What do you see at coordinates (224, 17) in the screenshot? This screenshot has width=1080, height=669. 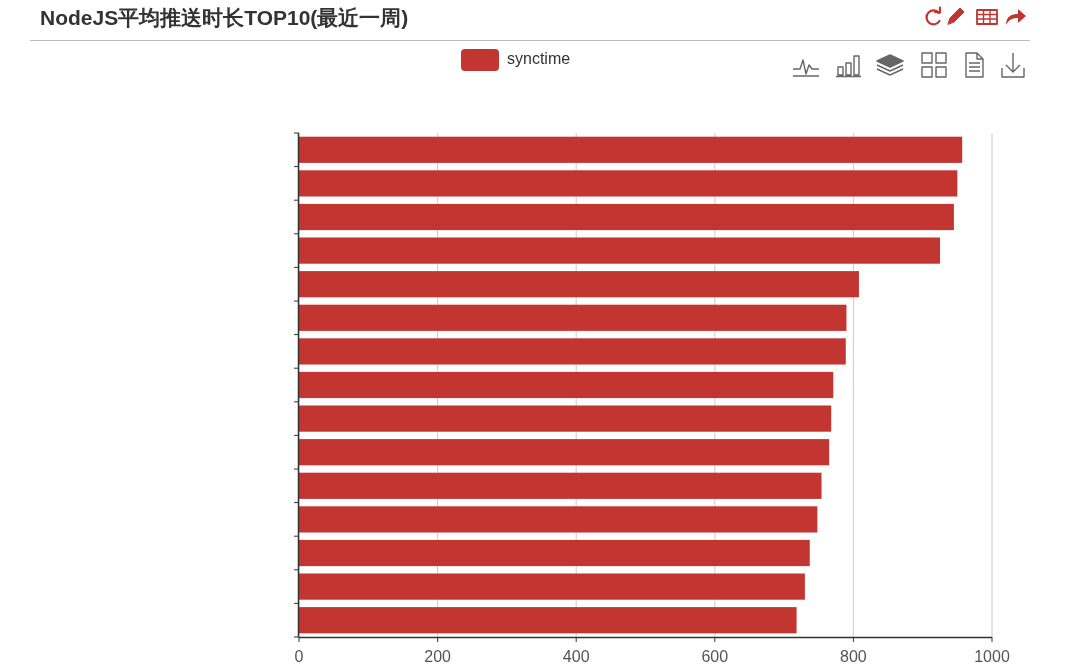 I see `title: NodeJS平均推送时长TOP10(最近一周)` at bounding box center [224, 17].